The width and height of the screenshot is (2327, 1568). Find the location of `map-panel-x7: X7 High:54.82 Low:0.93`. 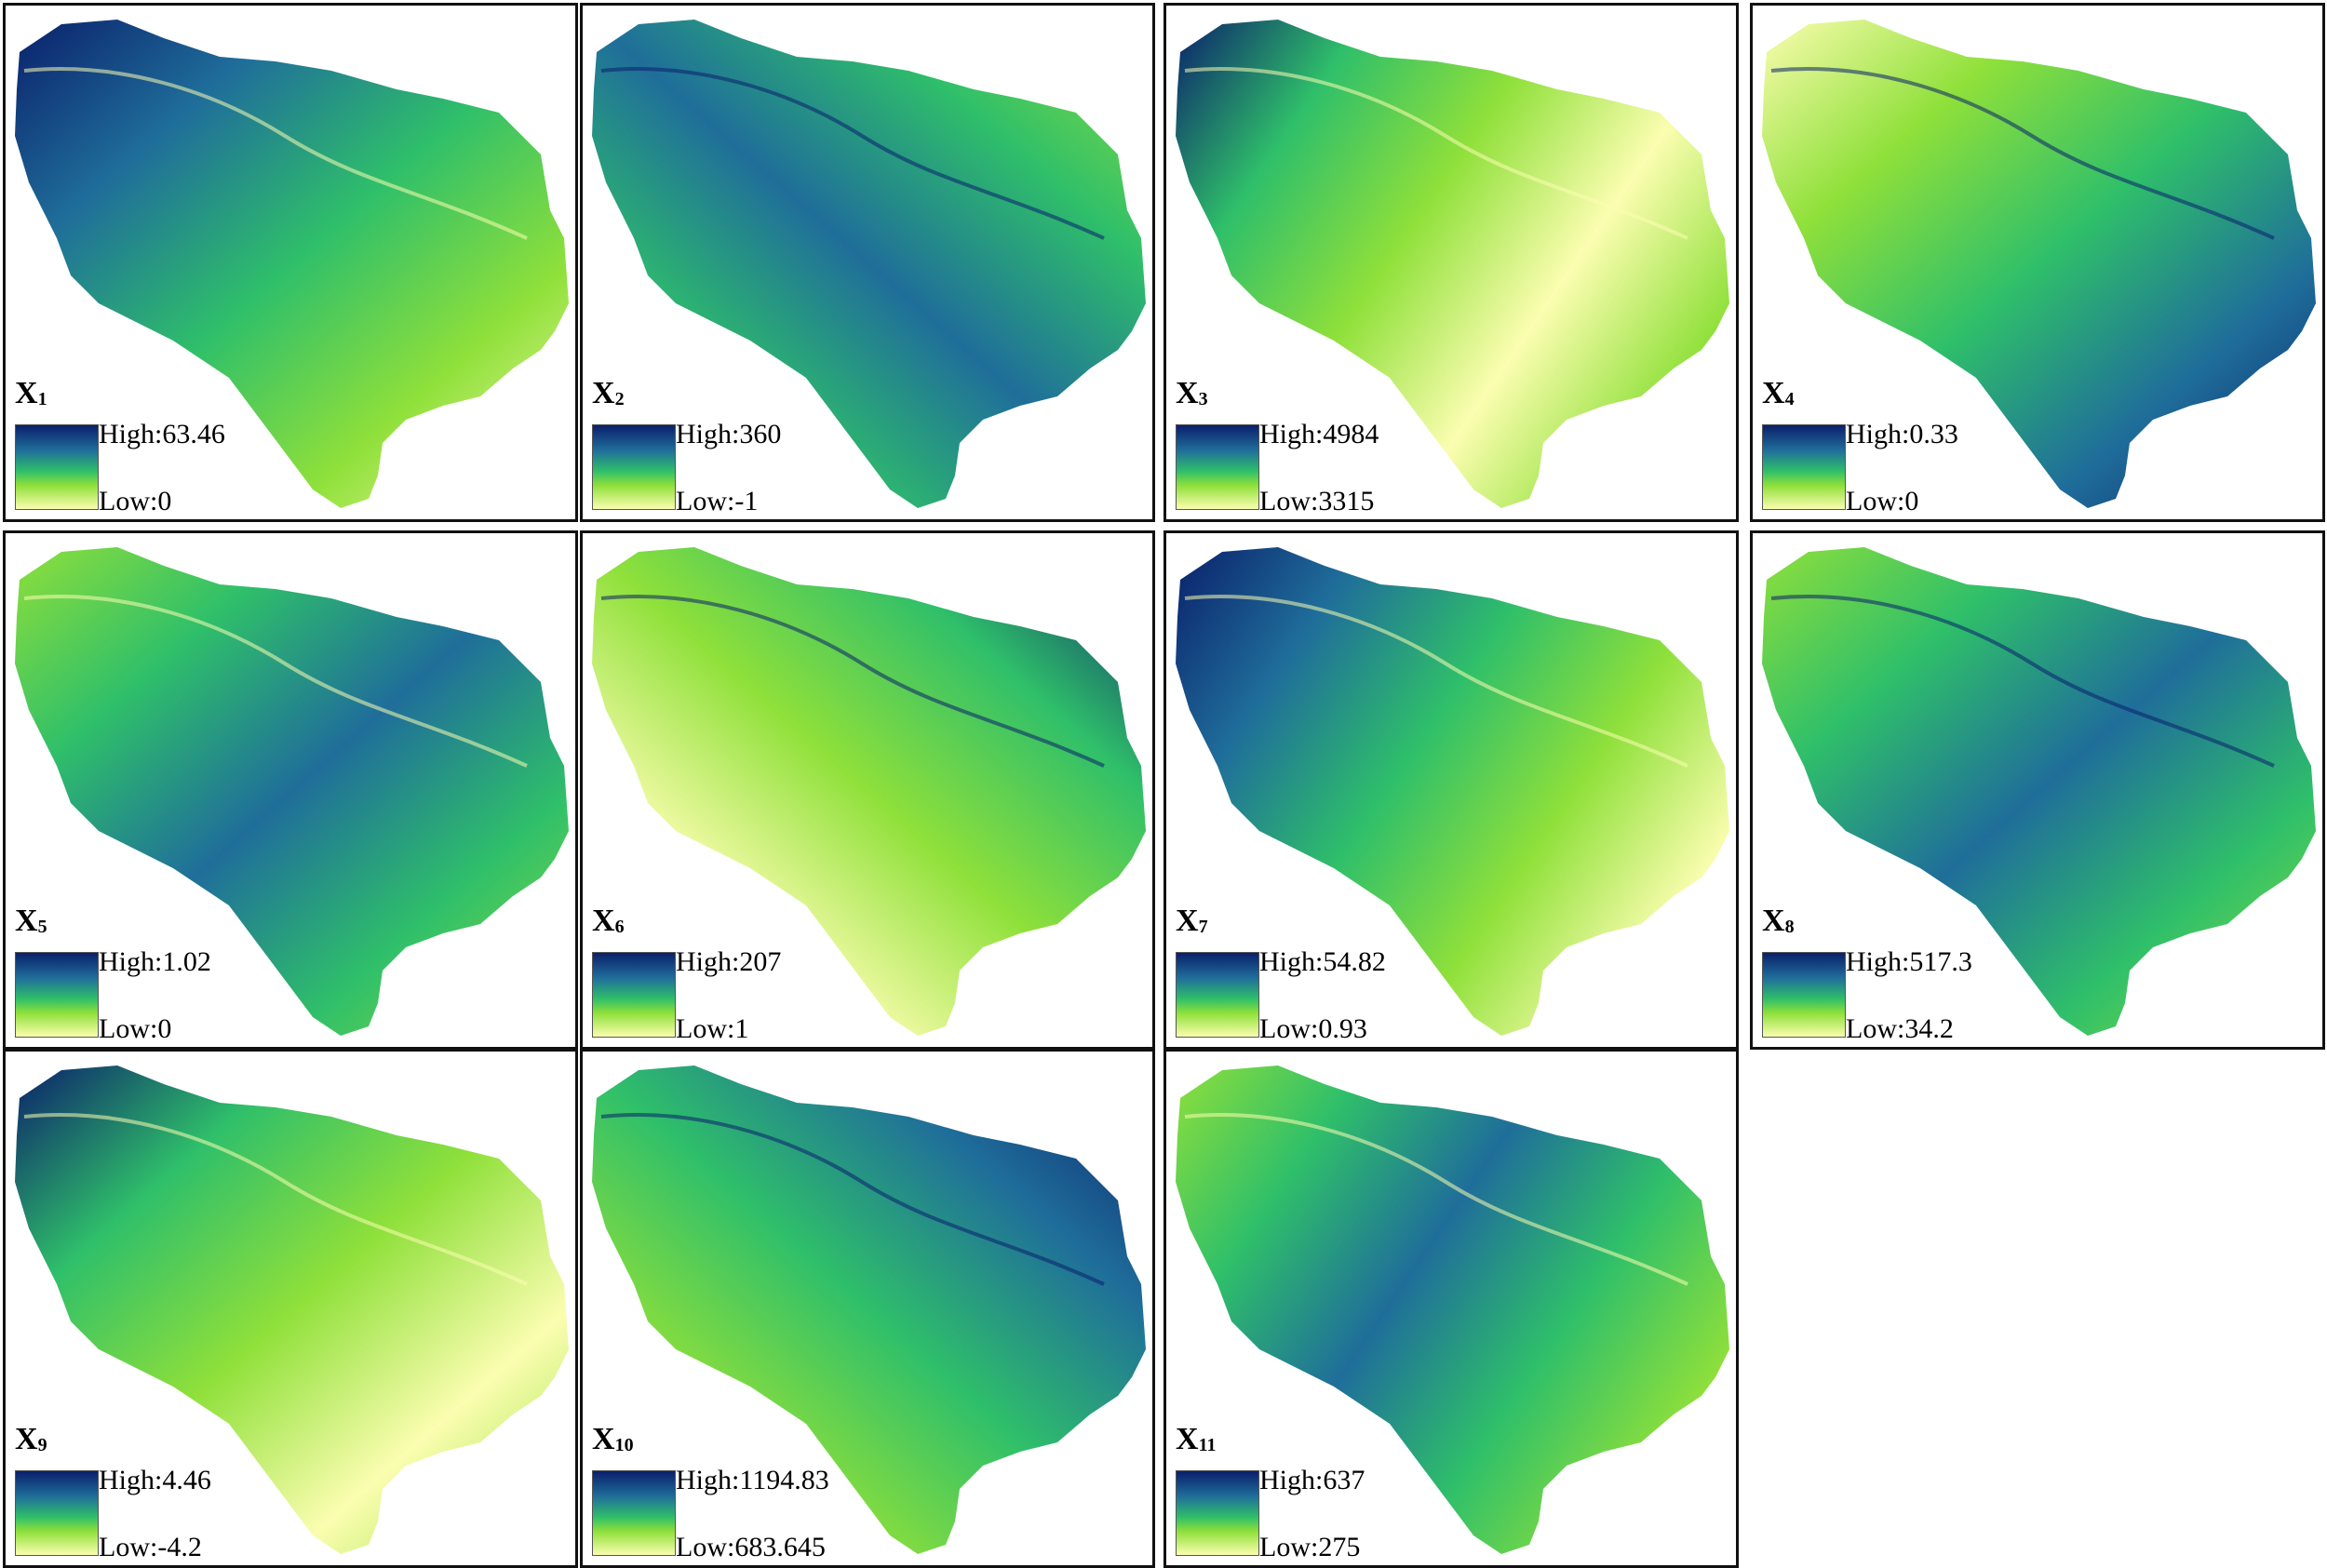

map-panel-x7: X7 High:54.82 Low:0.93 is located at coordinates (1451, 790).